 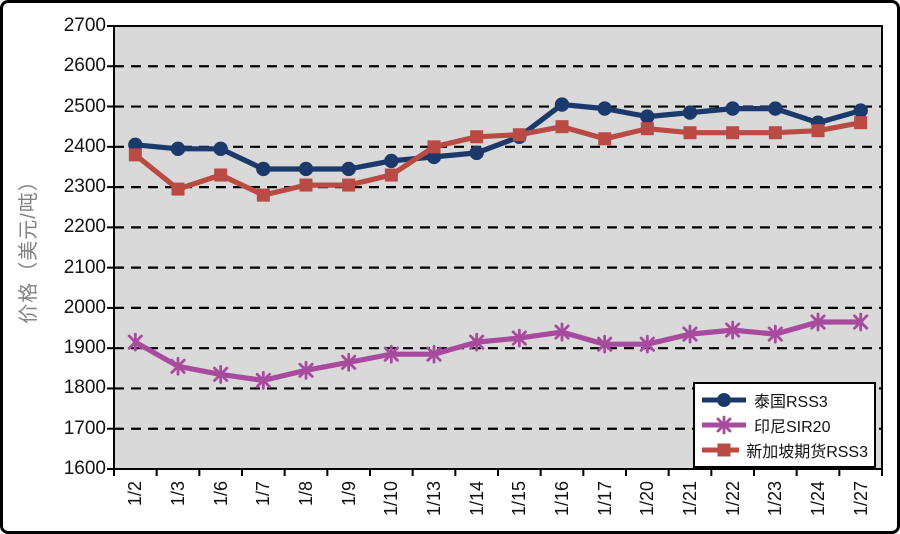 I want to click on series-indonesia-sir20, so click(x=498, y=351).